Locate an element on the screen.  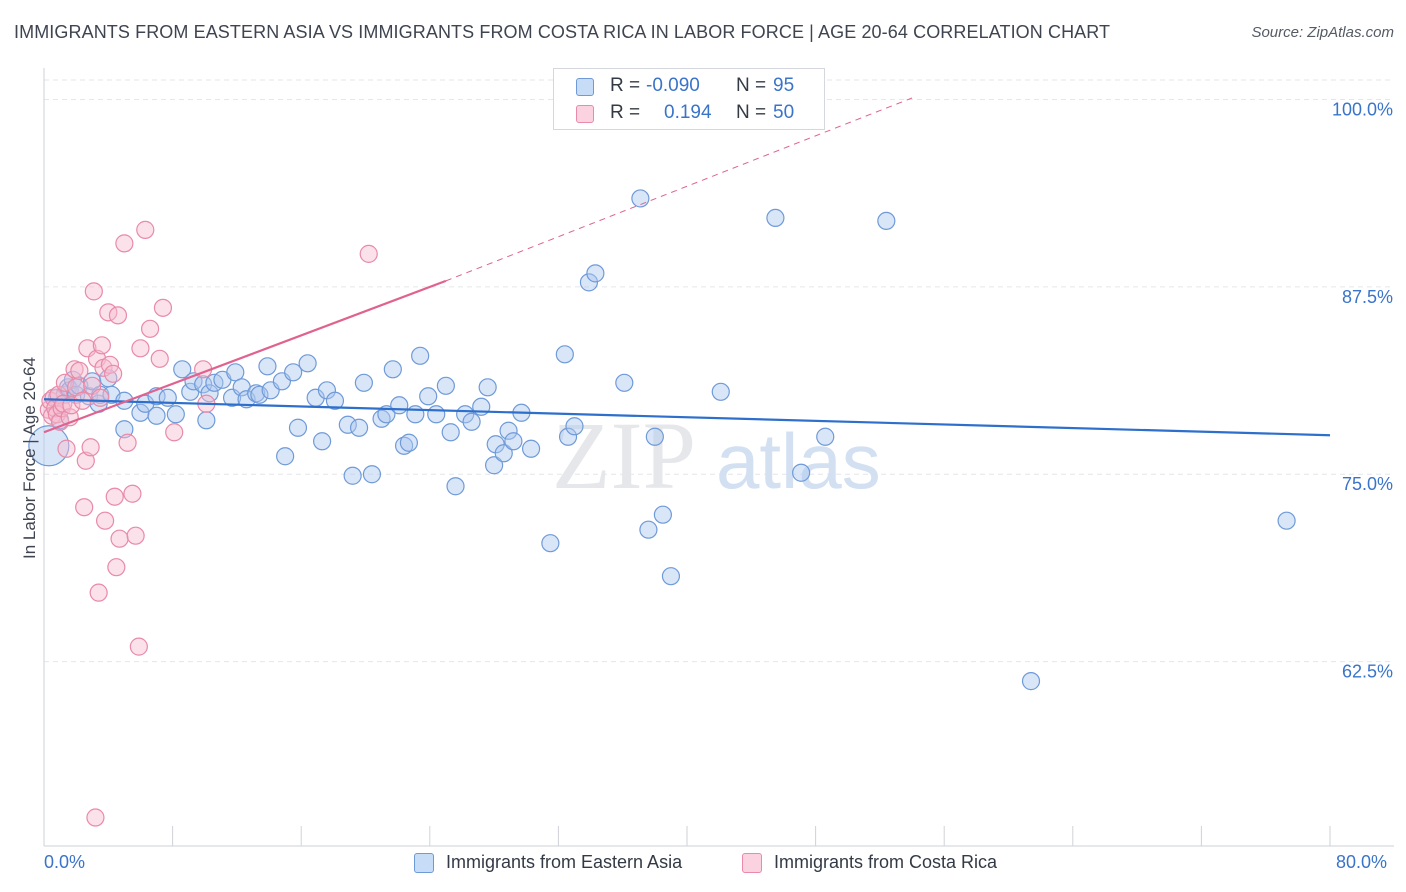
y-axis-label: In Labor Force | Age 20-64 is located at coordinates (29, 458).